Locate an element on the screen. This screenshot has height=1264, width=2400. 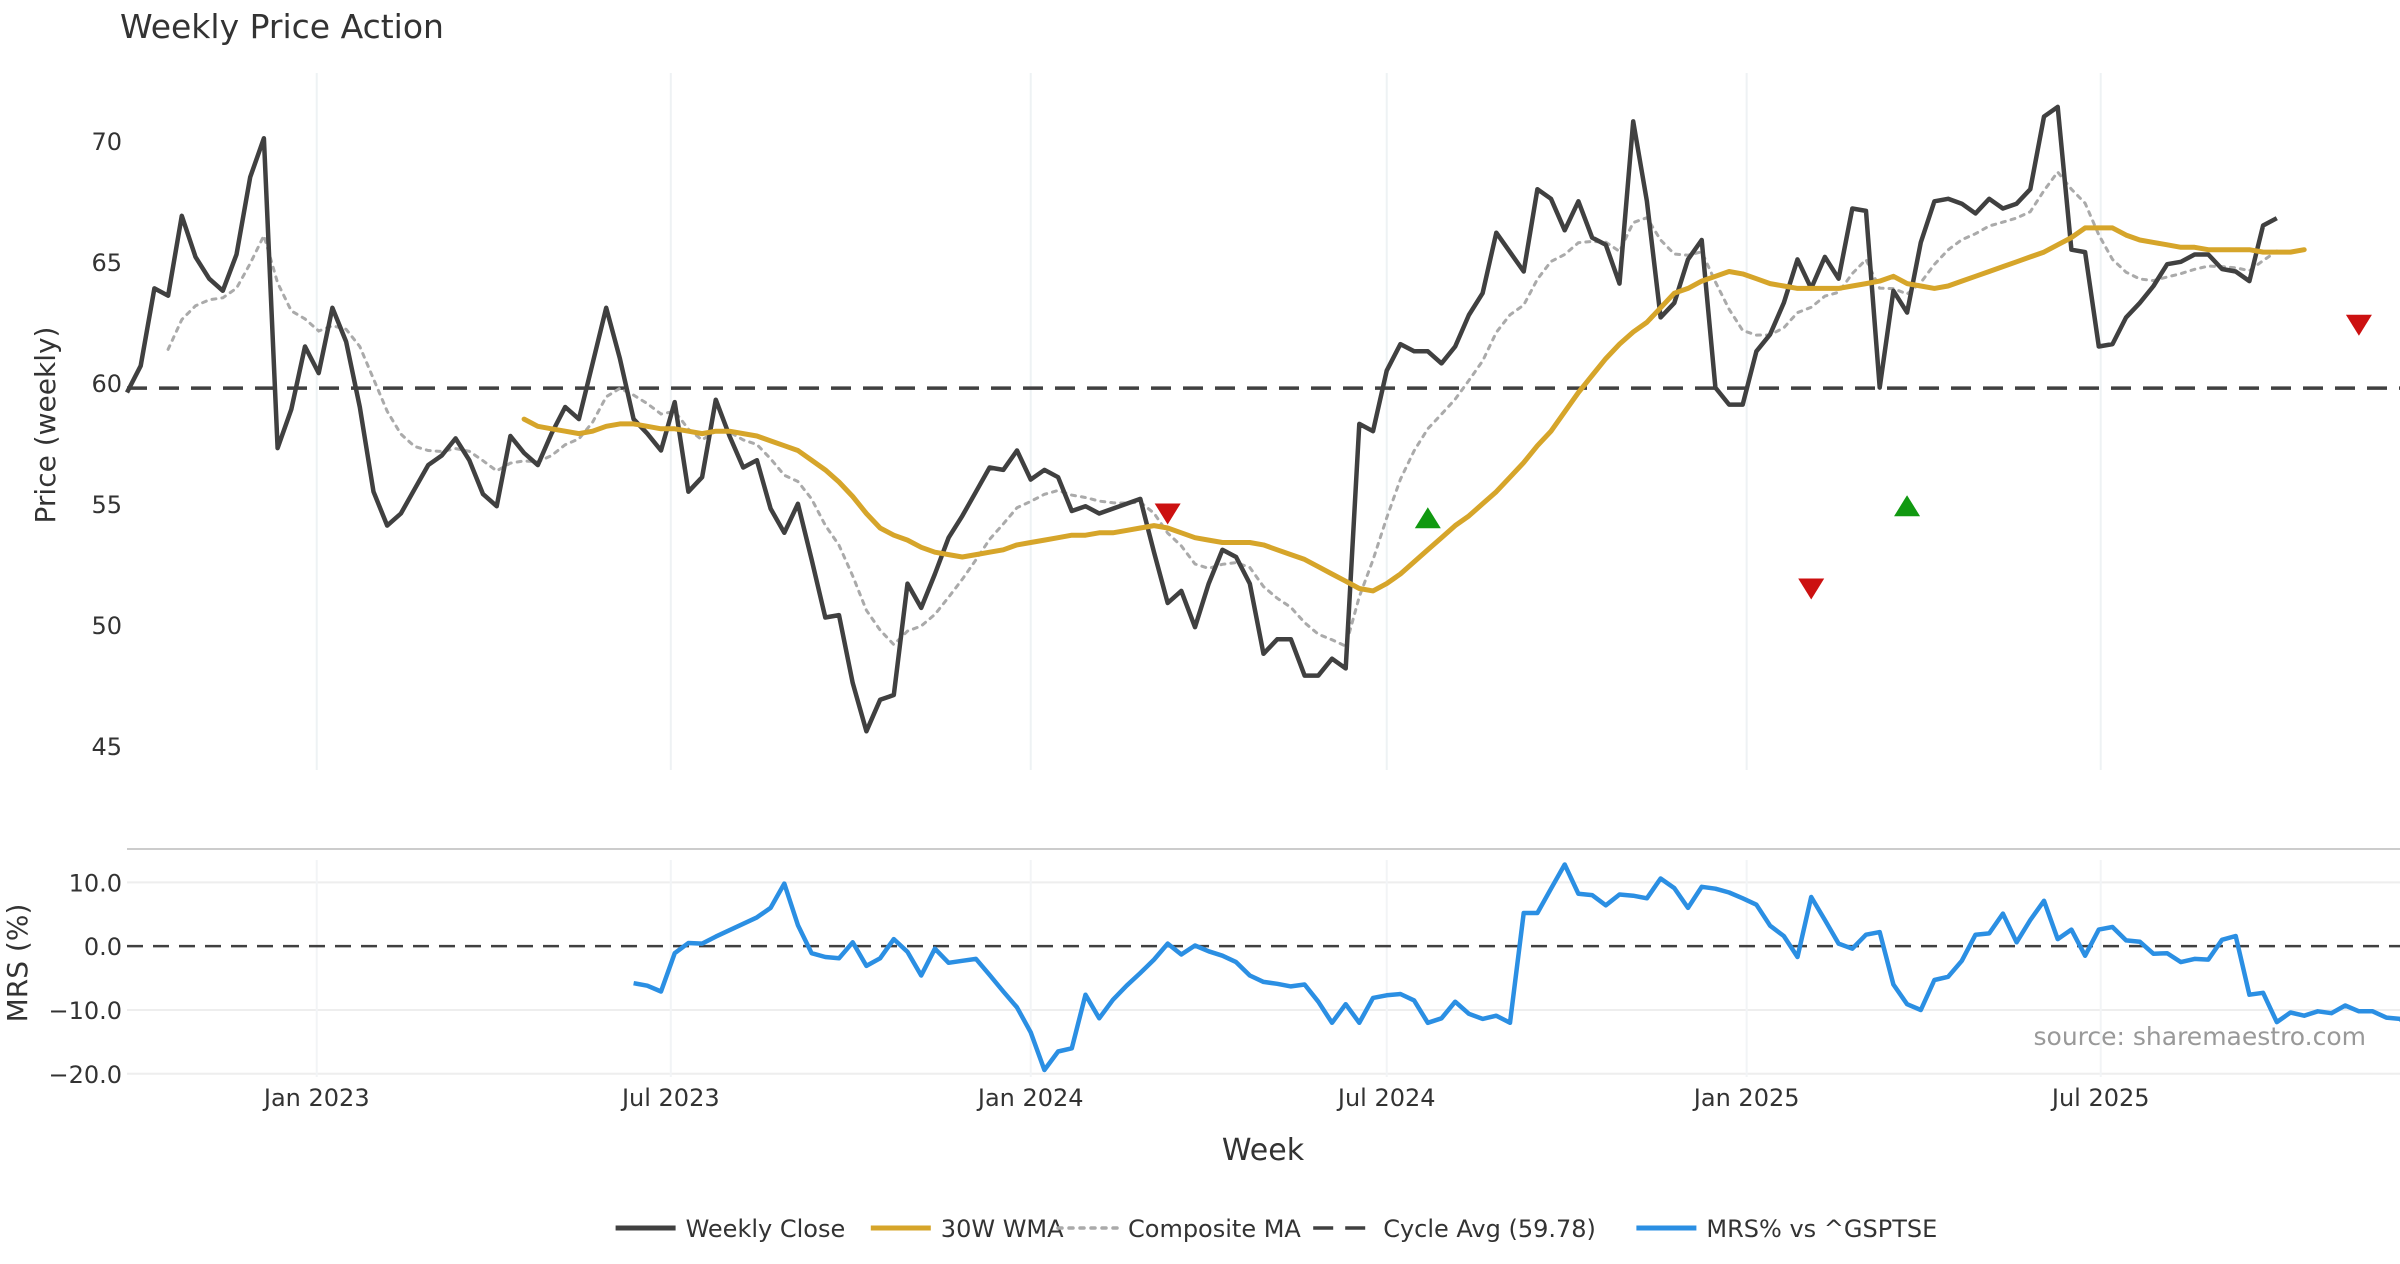
price-y-tick-label: 50 is located at coordinates (106, 626).